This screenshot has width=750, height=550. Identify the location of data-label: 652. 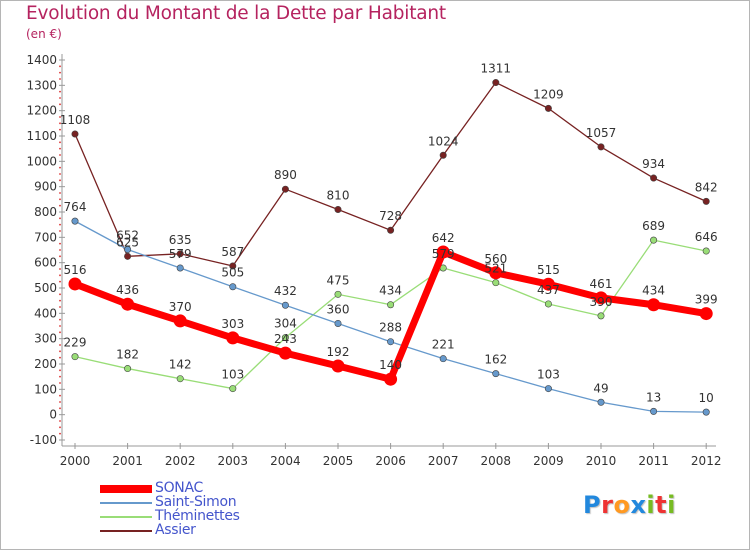
(127, 235).